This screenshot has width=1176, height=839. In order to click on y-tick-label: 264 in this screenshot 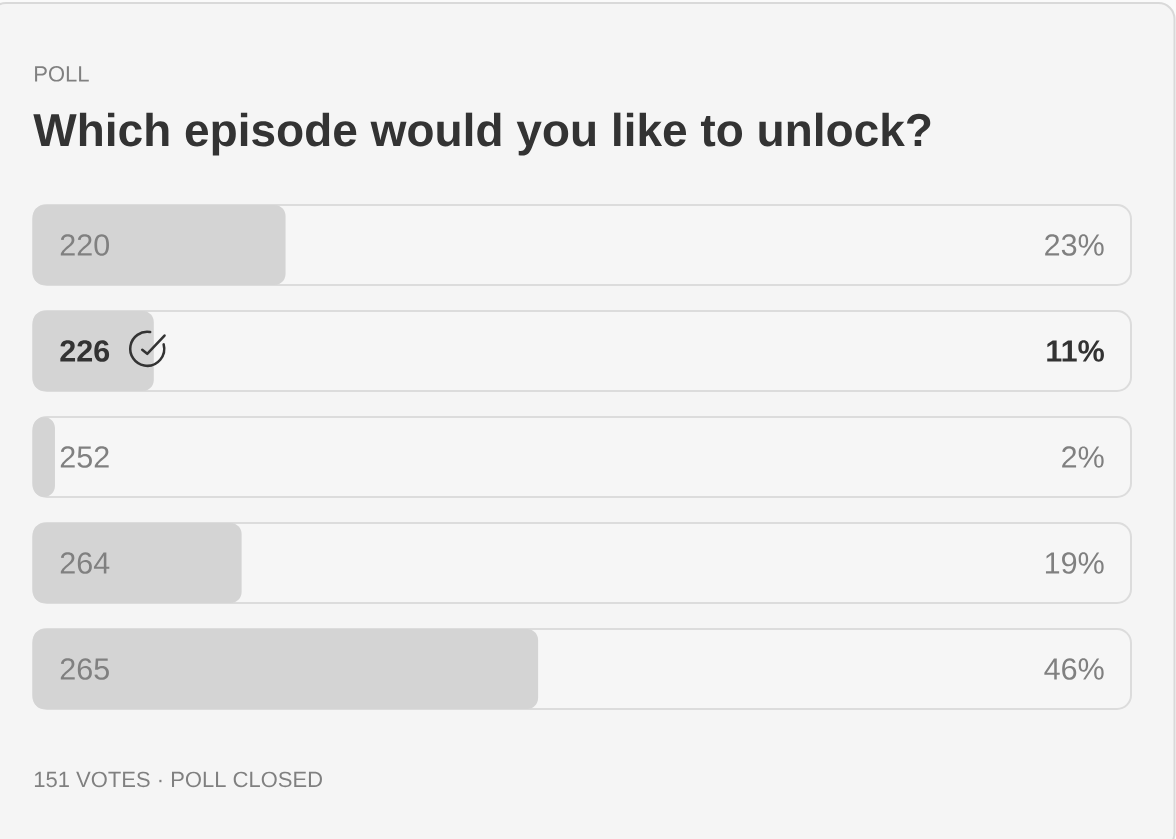, I will do `click(85, 563)`.